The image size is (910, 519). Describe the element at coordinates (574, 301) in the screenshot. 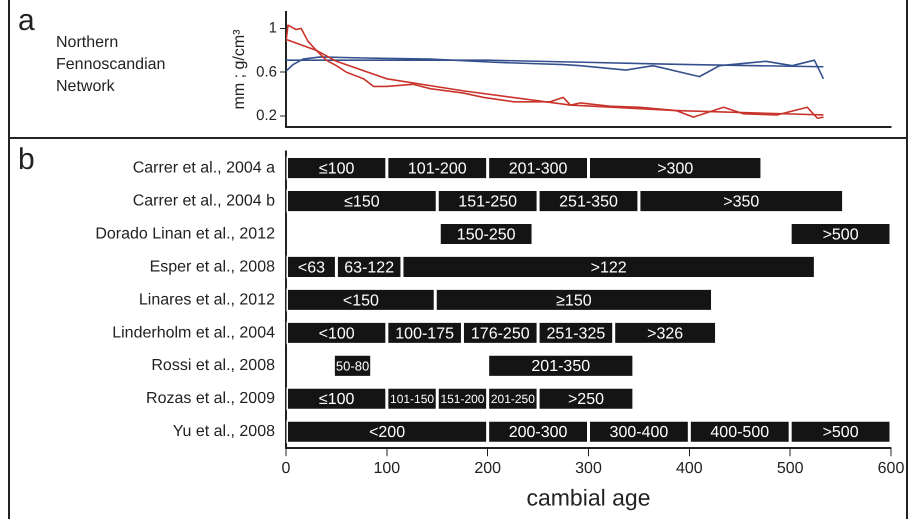

I see `data-label: ≥150` at that location.